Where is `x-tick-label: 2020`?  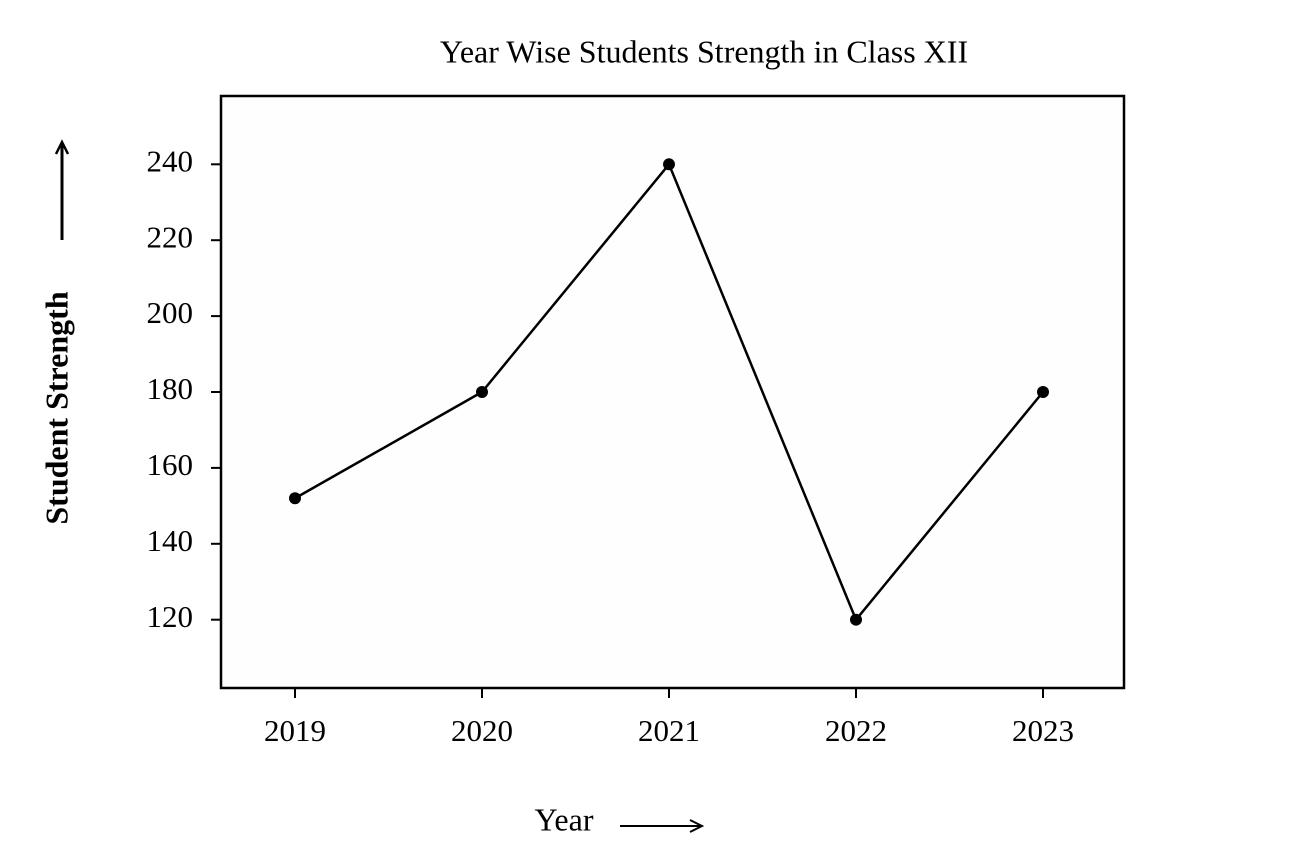
x-tick-label: 2020 is located at coordinates (482, 730).